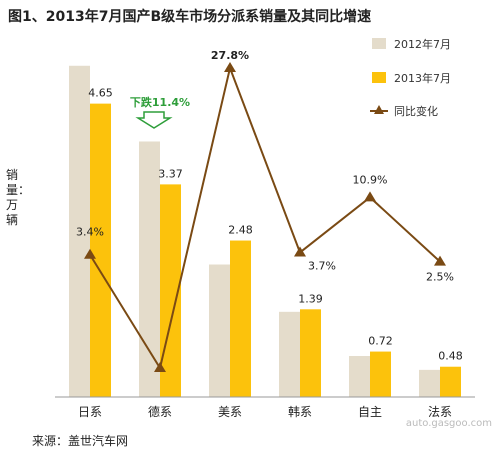 Image resolution: width=500 pixels, height=456 pixels. Describe the element at coordinates (230, 412) in the screenshot. I see `x-tick-label: 美系` at that location.